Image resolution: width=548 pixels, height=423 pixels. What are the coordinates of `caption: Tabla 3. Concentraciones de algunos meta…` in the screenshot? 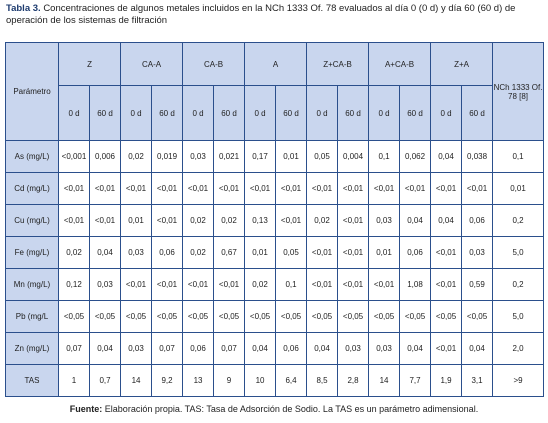 It's located at (274, 15).